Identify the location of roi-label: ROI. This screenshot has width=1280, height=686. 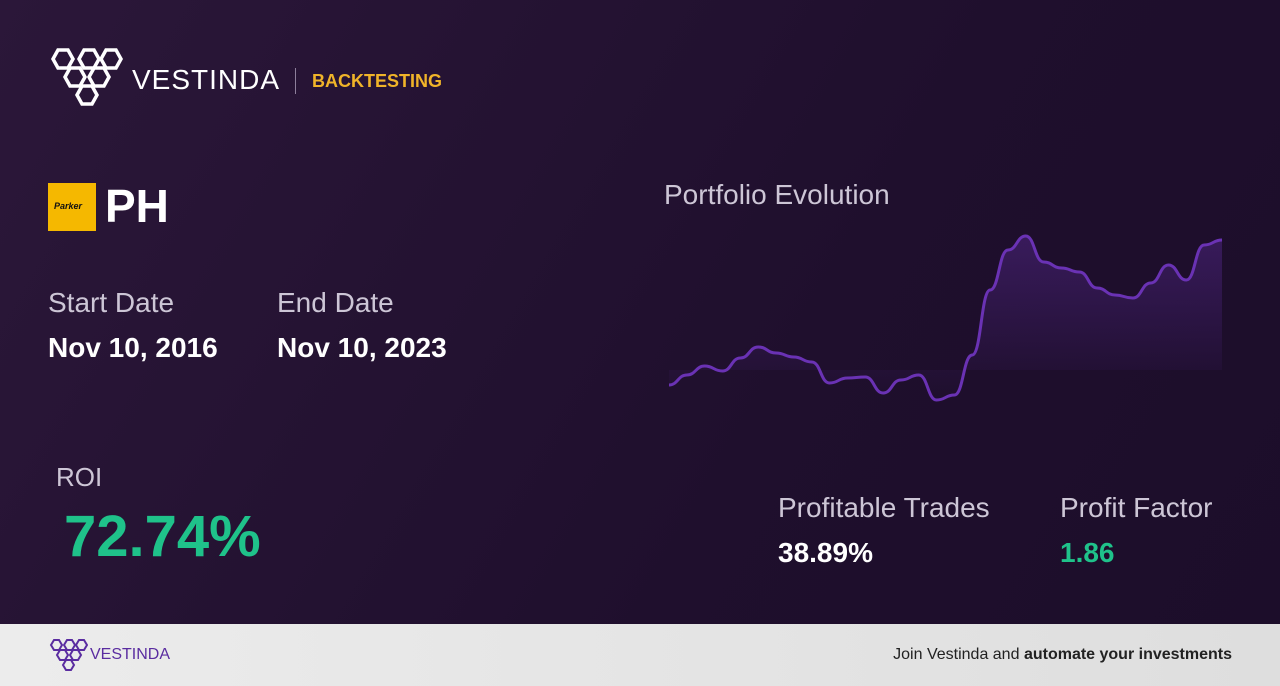
(79, 477).